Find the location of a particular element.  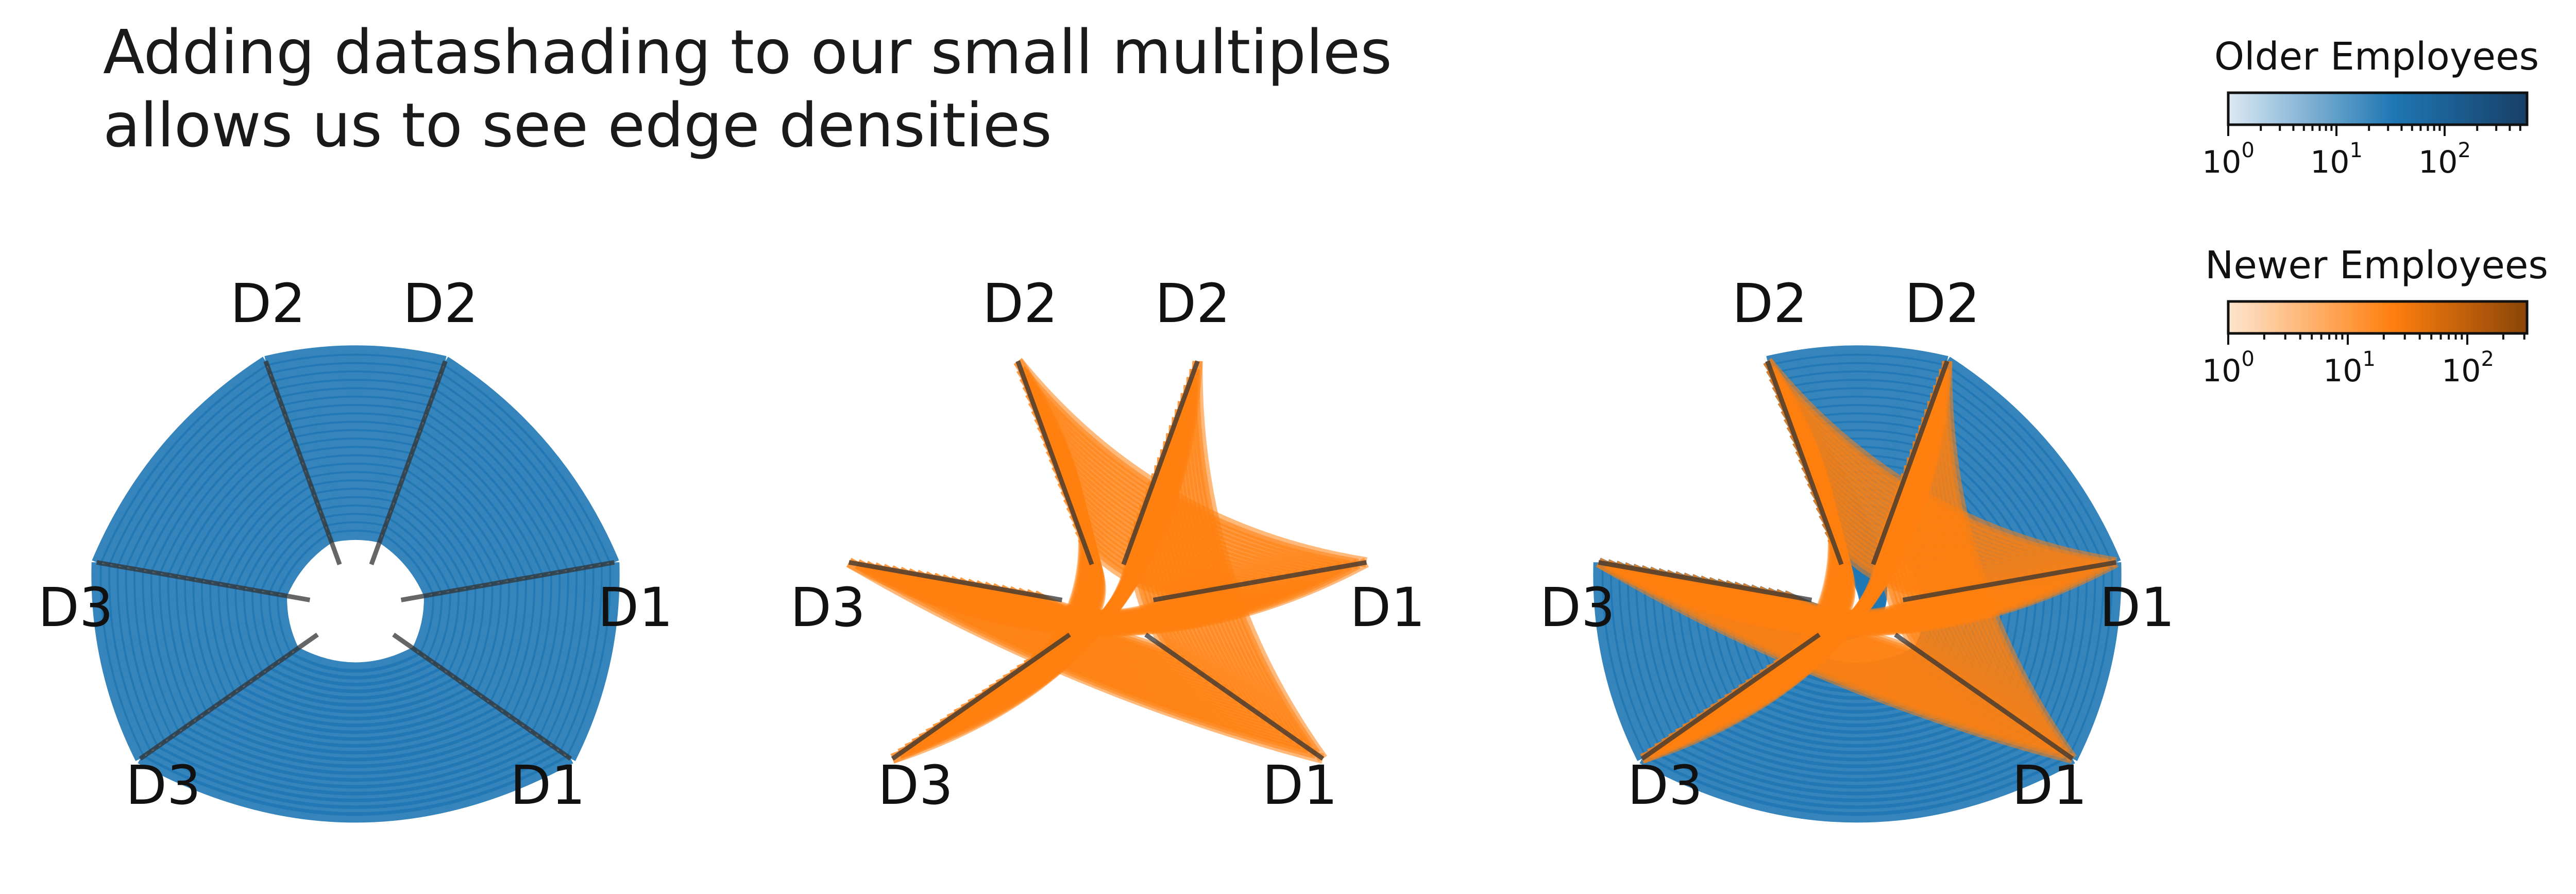

edge-bundles-newer is located at coordinates (1107, 561).